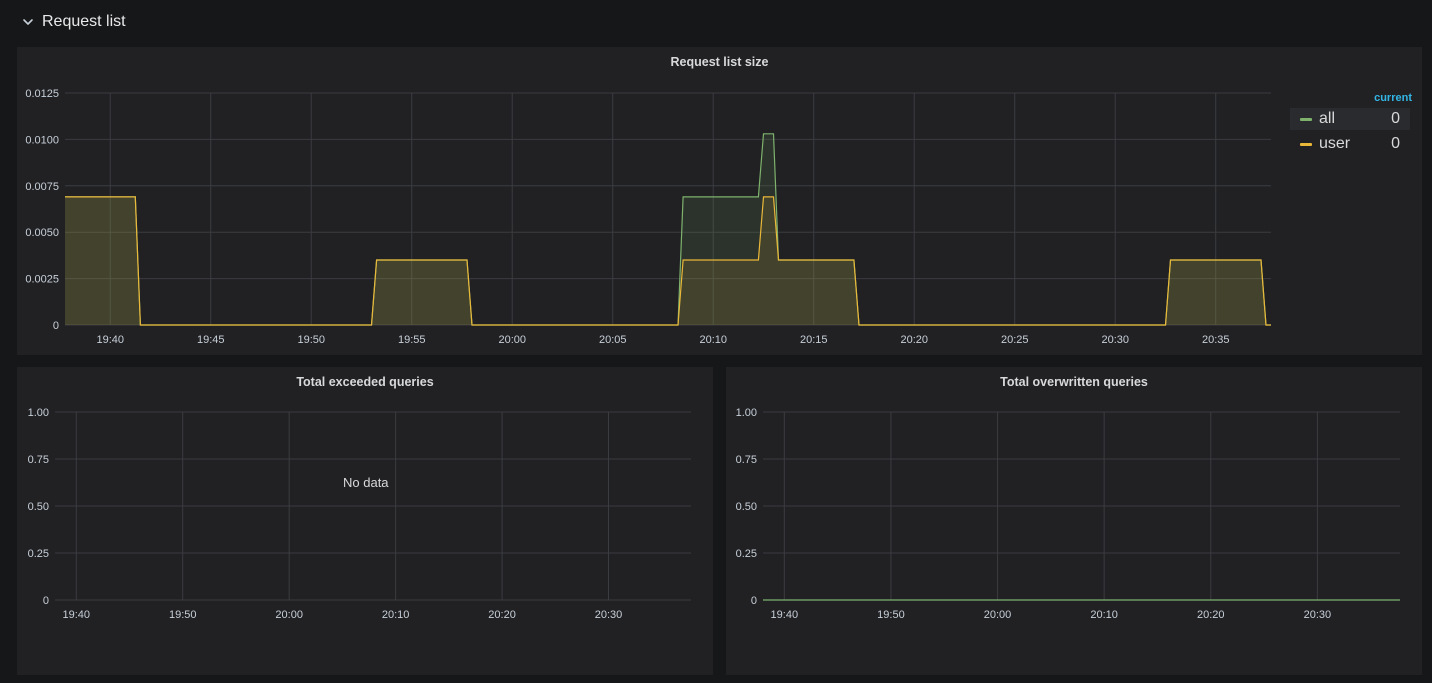 The width and height of the screenshot is (1432, 683). Describe the element at coordinates (1306, 144) in the screenshot. I see `legend-swatch-user` at that location.